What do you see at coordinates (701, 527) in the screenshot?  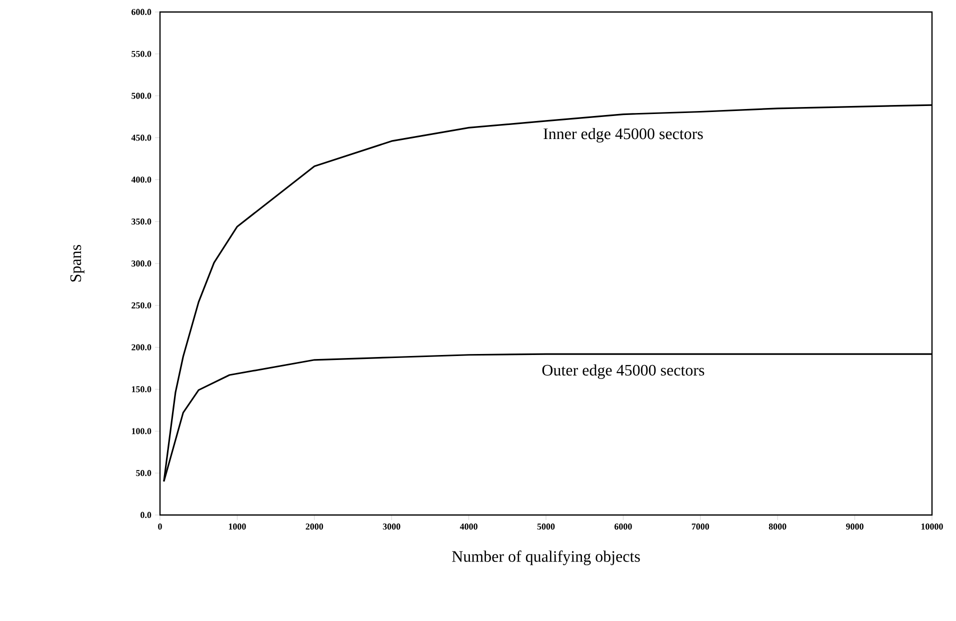 I see `x-tick-label: 7000` at bounding box center [701, 527].